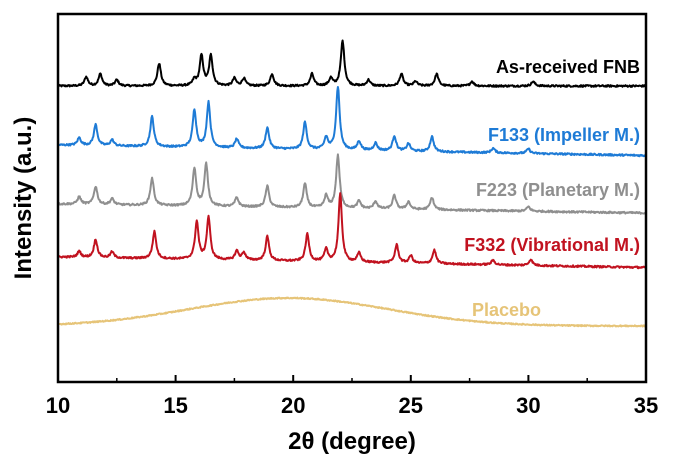 The width and height of the screenshot is (679, 469). Describe the element at coordinates (411, 405) in the screenshot. I see `x-tick-label: 25` at that location.